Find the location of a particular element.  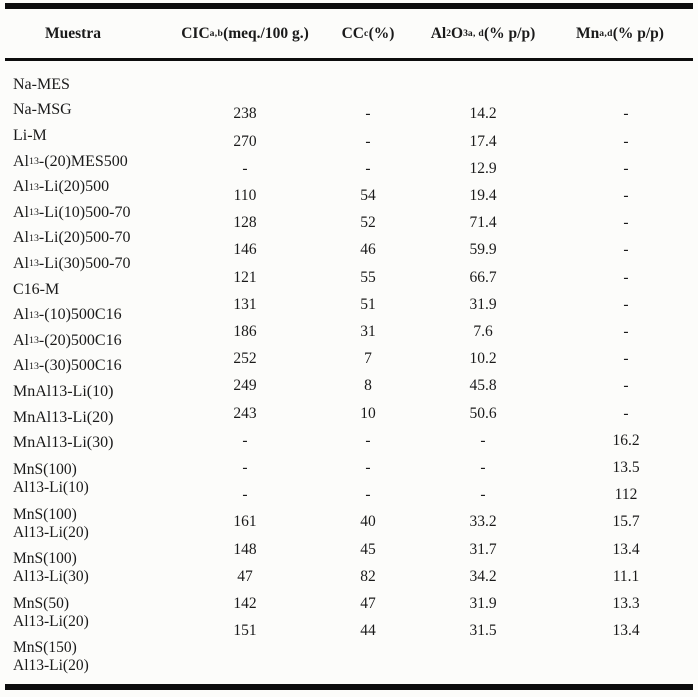

sample-name-block: Al 13 -Li(20)500-70 is located at coordinates (355, 239).